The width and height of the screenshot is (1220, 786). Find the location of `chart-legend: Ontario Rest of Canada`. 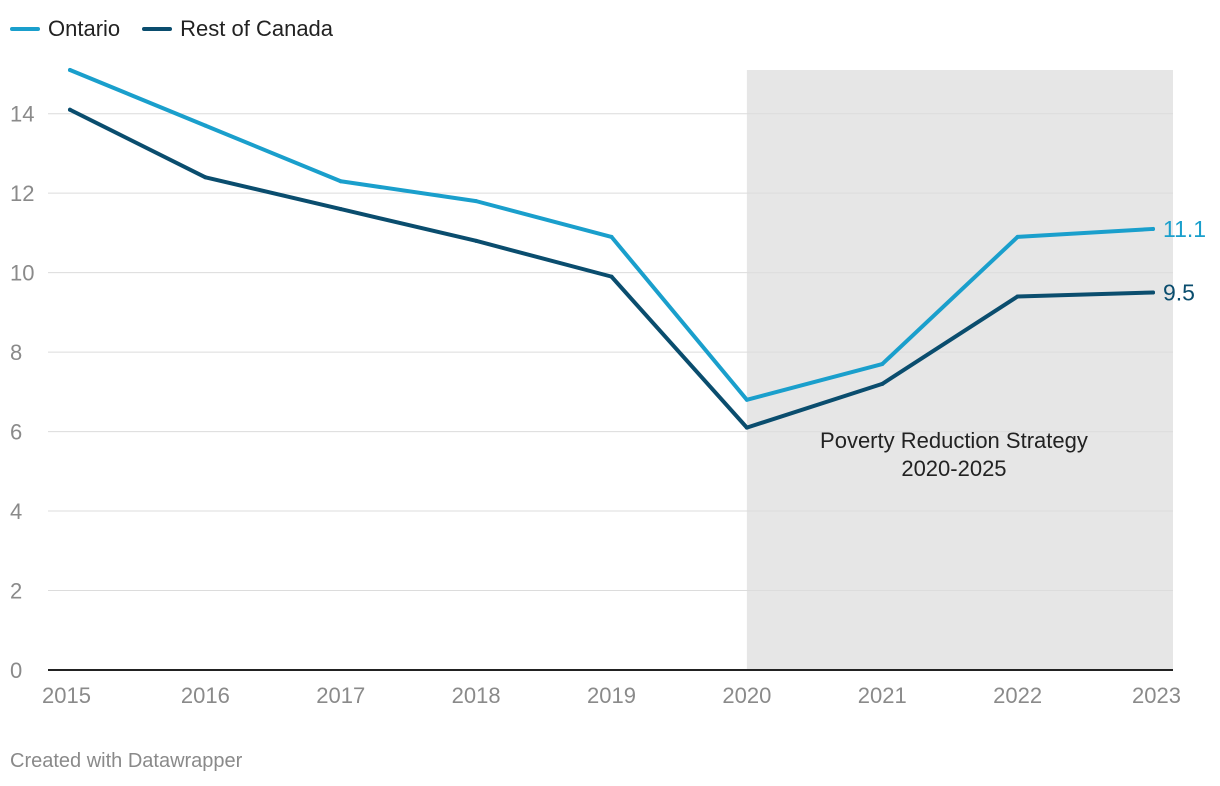

chart-legend: Ontario Rest of Canada is located at coordinates (171, 29).